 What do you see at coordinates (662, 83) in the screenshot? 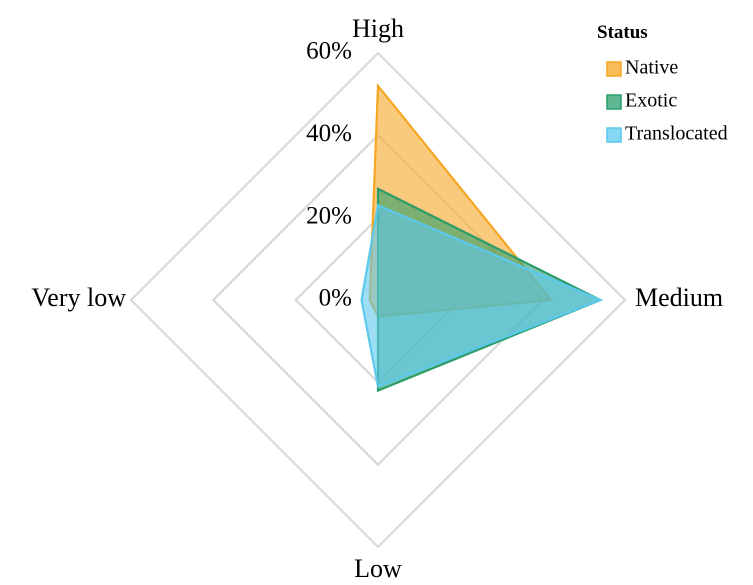
I see `legend: Status Native Exotic Translocated` at bounding box center [662, 83].